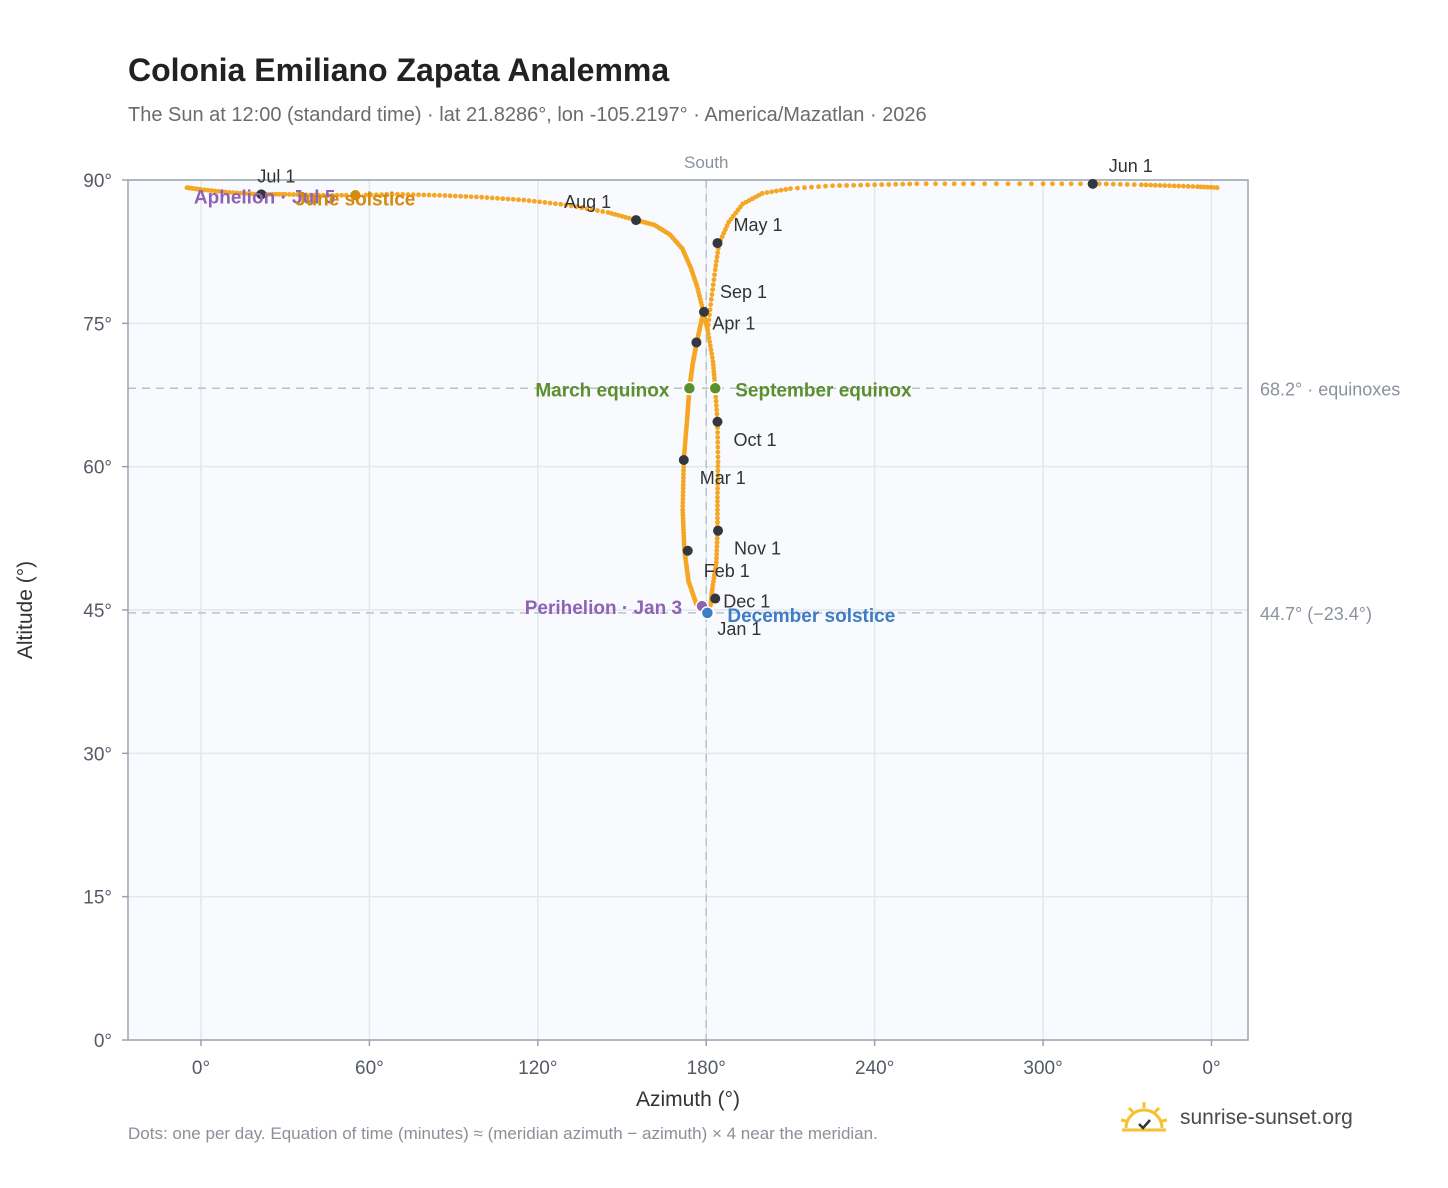 This screenshot has height=1188, width=1448. I want to click on month-marker-label: Aug 1, so click(587, 202).